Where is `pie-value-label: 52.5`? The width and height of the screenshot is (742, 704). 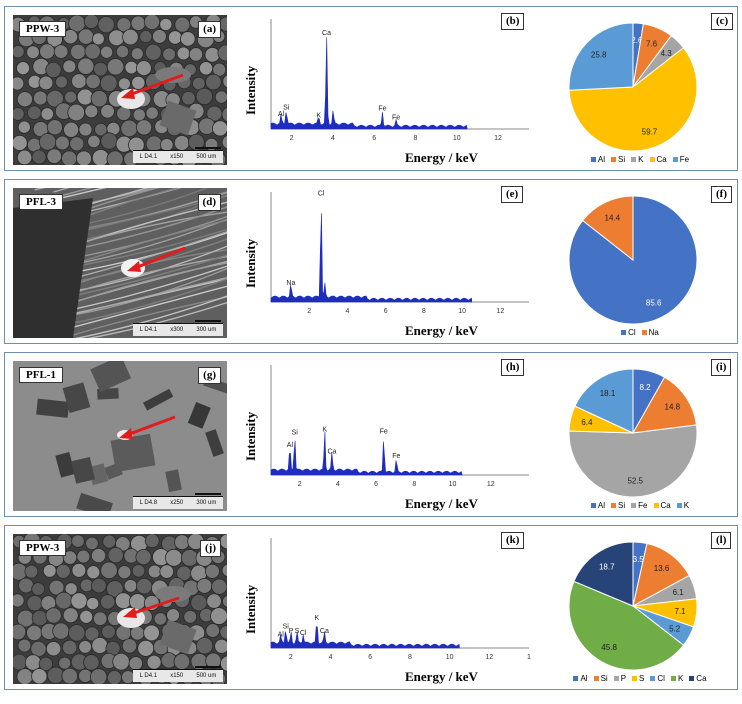
pie-value-label: 52.5 is located at coordinates (635, 480).